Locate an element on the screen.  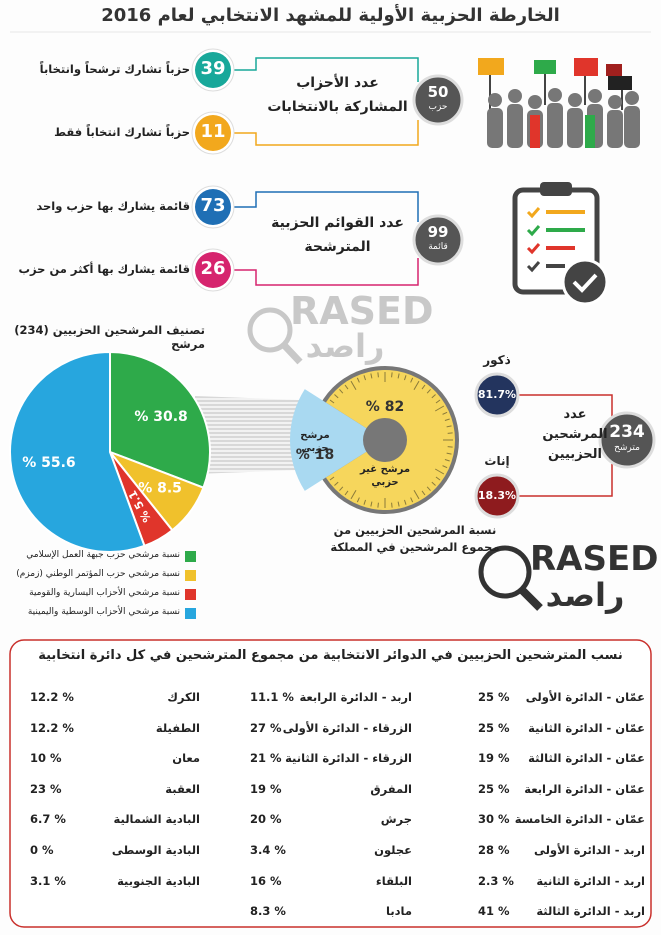
district-row: عمّان - الدائرة الرابعة 25 % is located at coordinates (561, 789).